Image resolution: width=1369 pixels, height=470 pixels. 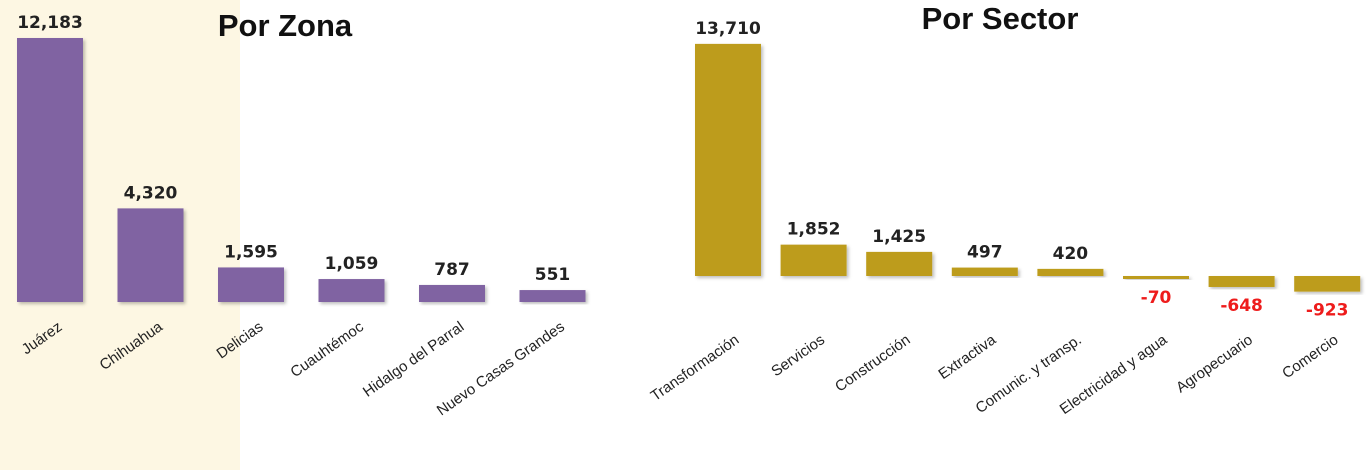 What do you see at coordinates (1327, 311) in the screenshot?
I see `value-label-comercio: -923` at bounding box center [1327, 311].